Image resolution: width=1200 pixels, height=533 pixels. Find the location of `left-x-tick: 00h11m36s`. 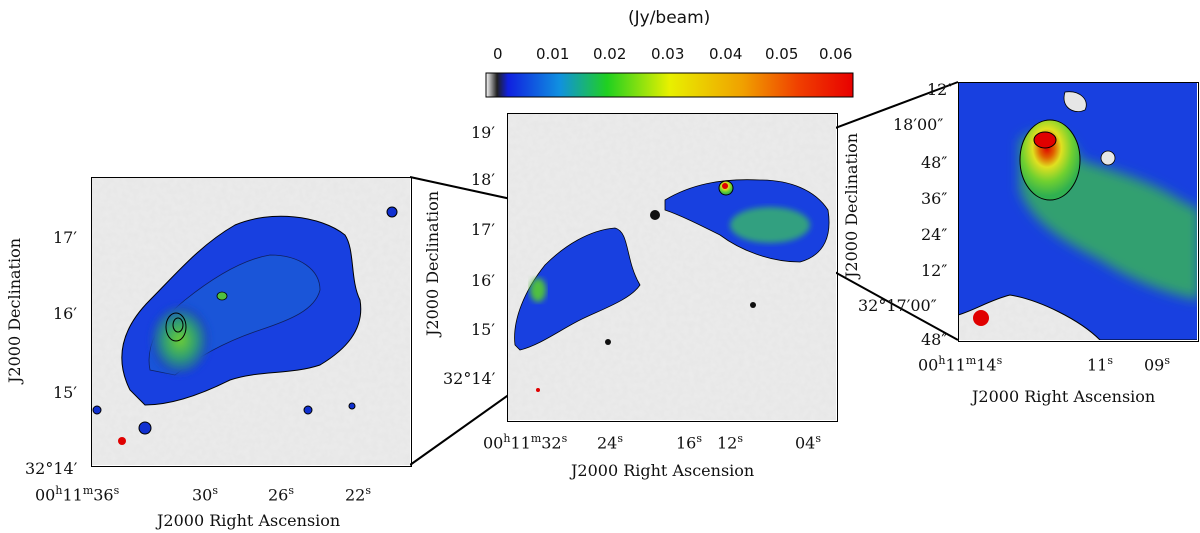

left-x-tick: 00h11m36s is located at coordinates (77, 494).